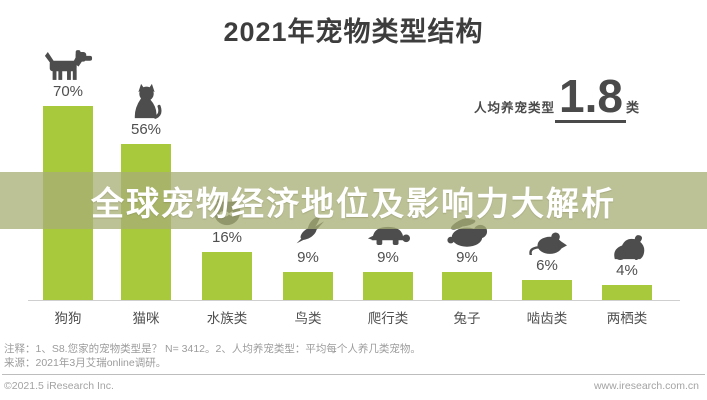  Describe the element at coordinates (515, 107) in the screenshot. I see `stat-label: 人均养宠类型` at that location.